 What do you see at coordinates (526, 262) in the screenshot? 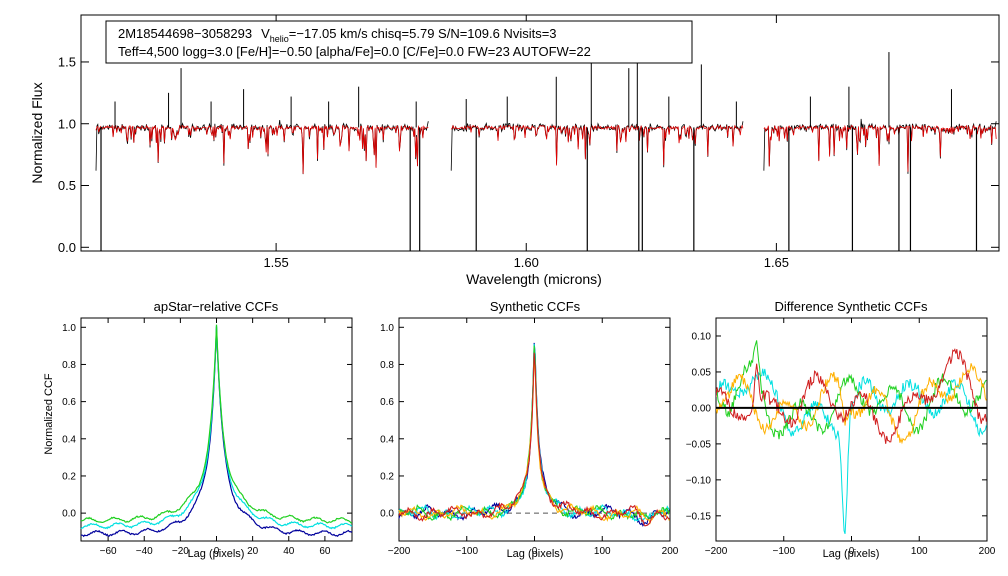
I see `spectrum-xtick-label: 1.60` at bounding box center [526, 262].